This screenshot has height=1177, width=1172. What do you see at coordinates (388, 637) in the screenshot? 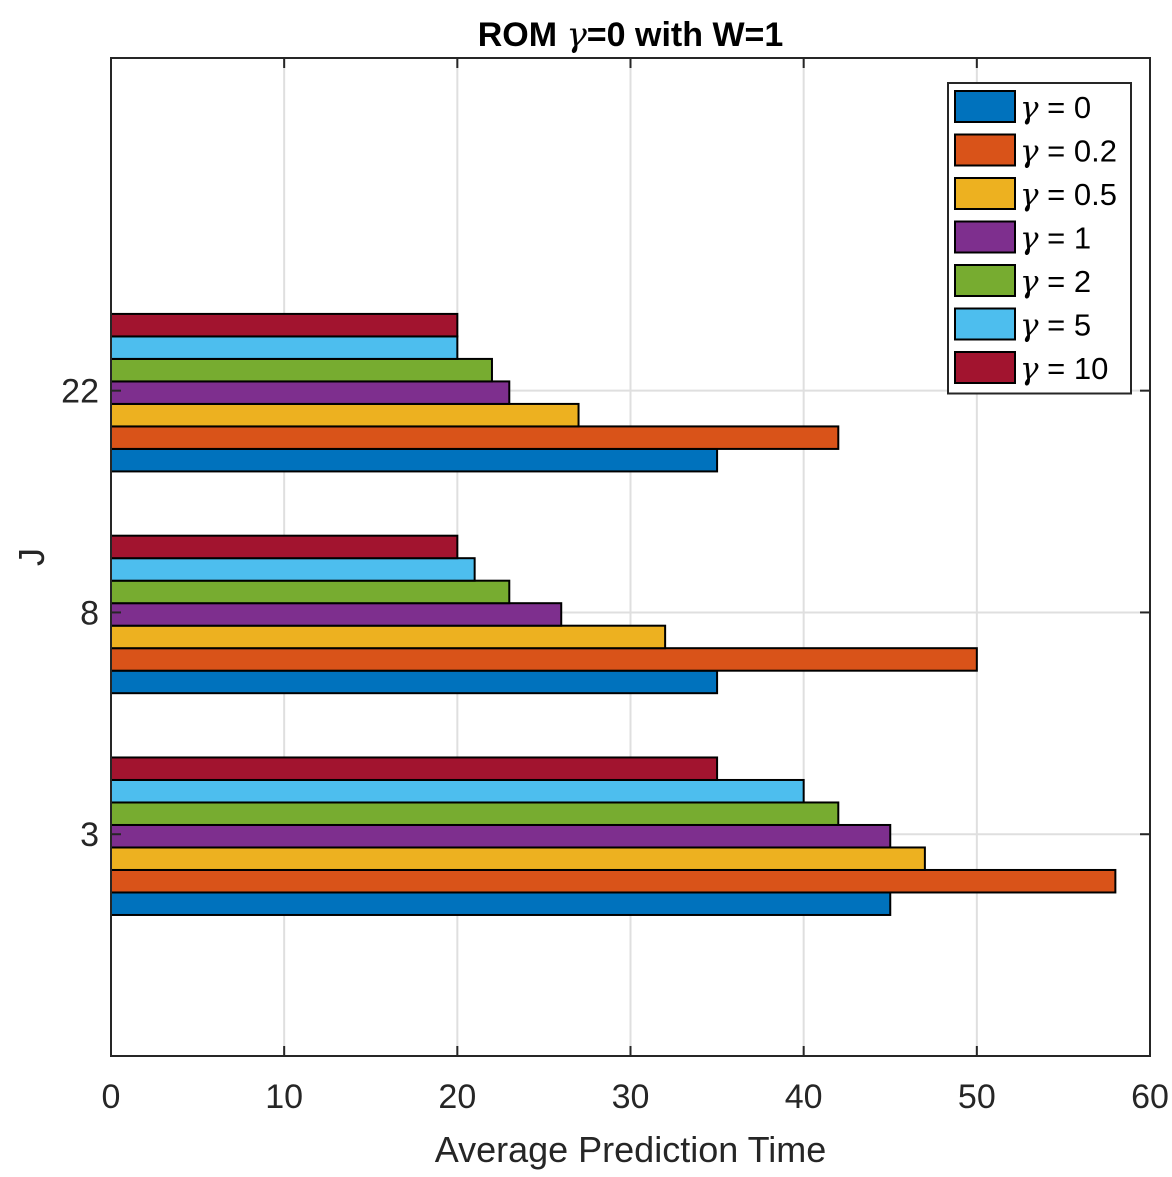
I see `bar-0_5-j8` at bounding box center [388, 637].